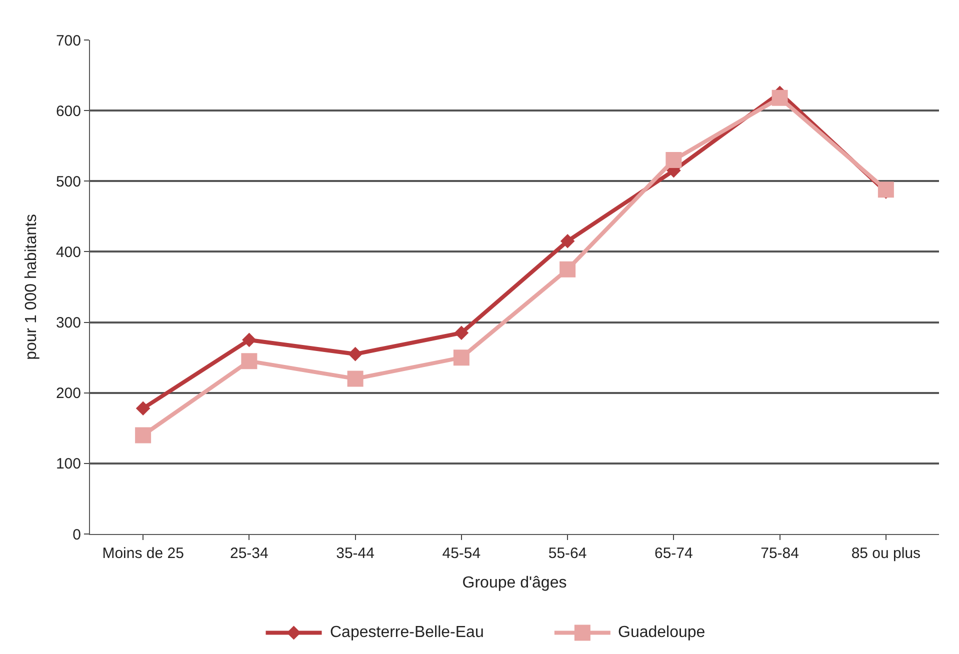 The height and width of the screenshot is (654, 959). What do you see at coordinates (514, 583) in the screenshot?
I see `x-axis-title: Groupe d'âges` at bounding box center [514, 583].